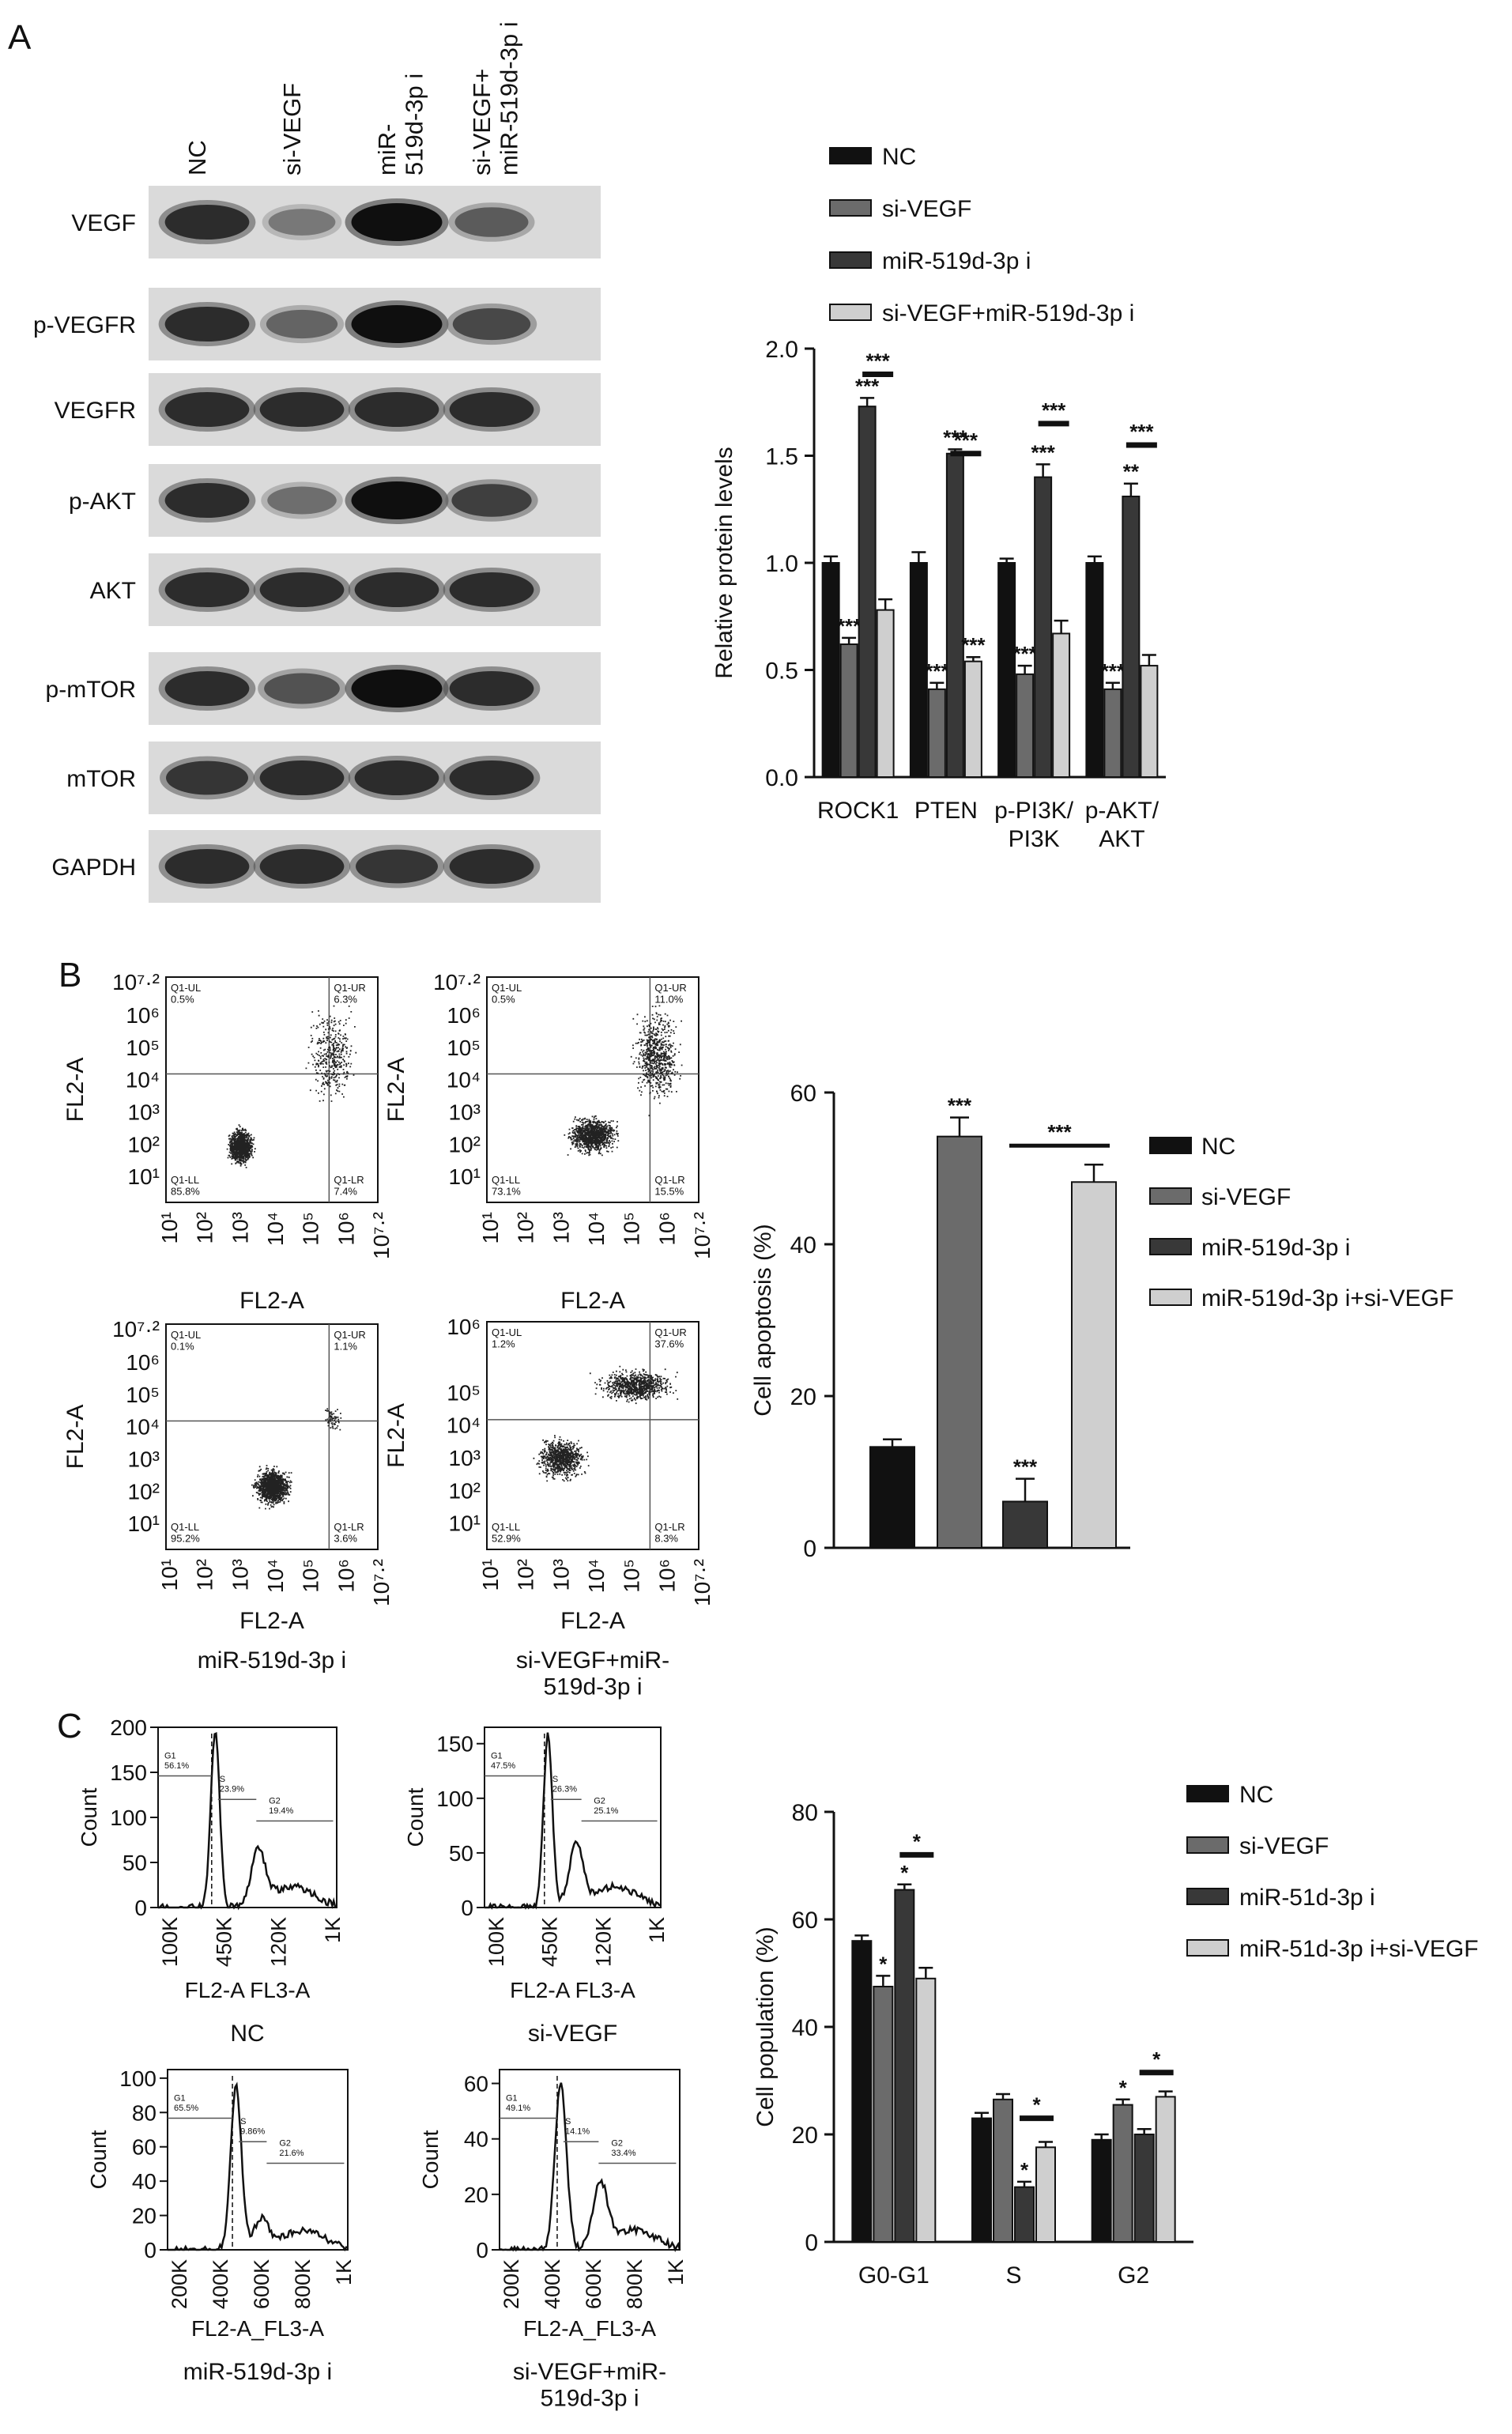 The image size is (1512, 2434). I want to click on quadrant-lr: Q1-LR 3.6%, so click(349, 1533).